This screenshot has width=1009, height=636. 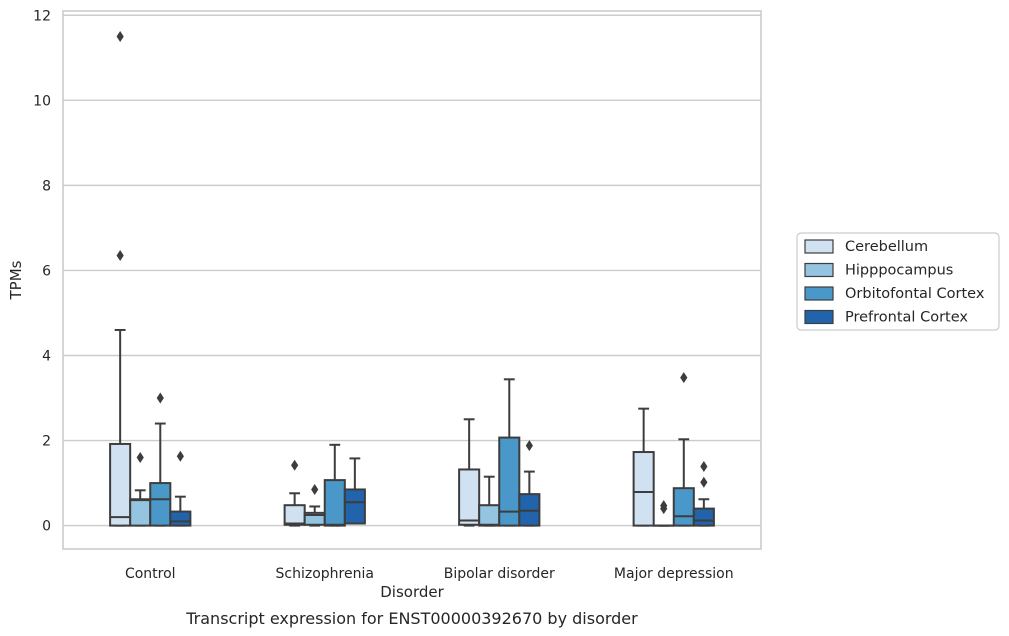 I want to click on y-tick-label: 0, so click(x=46, y=527).